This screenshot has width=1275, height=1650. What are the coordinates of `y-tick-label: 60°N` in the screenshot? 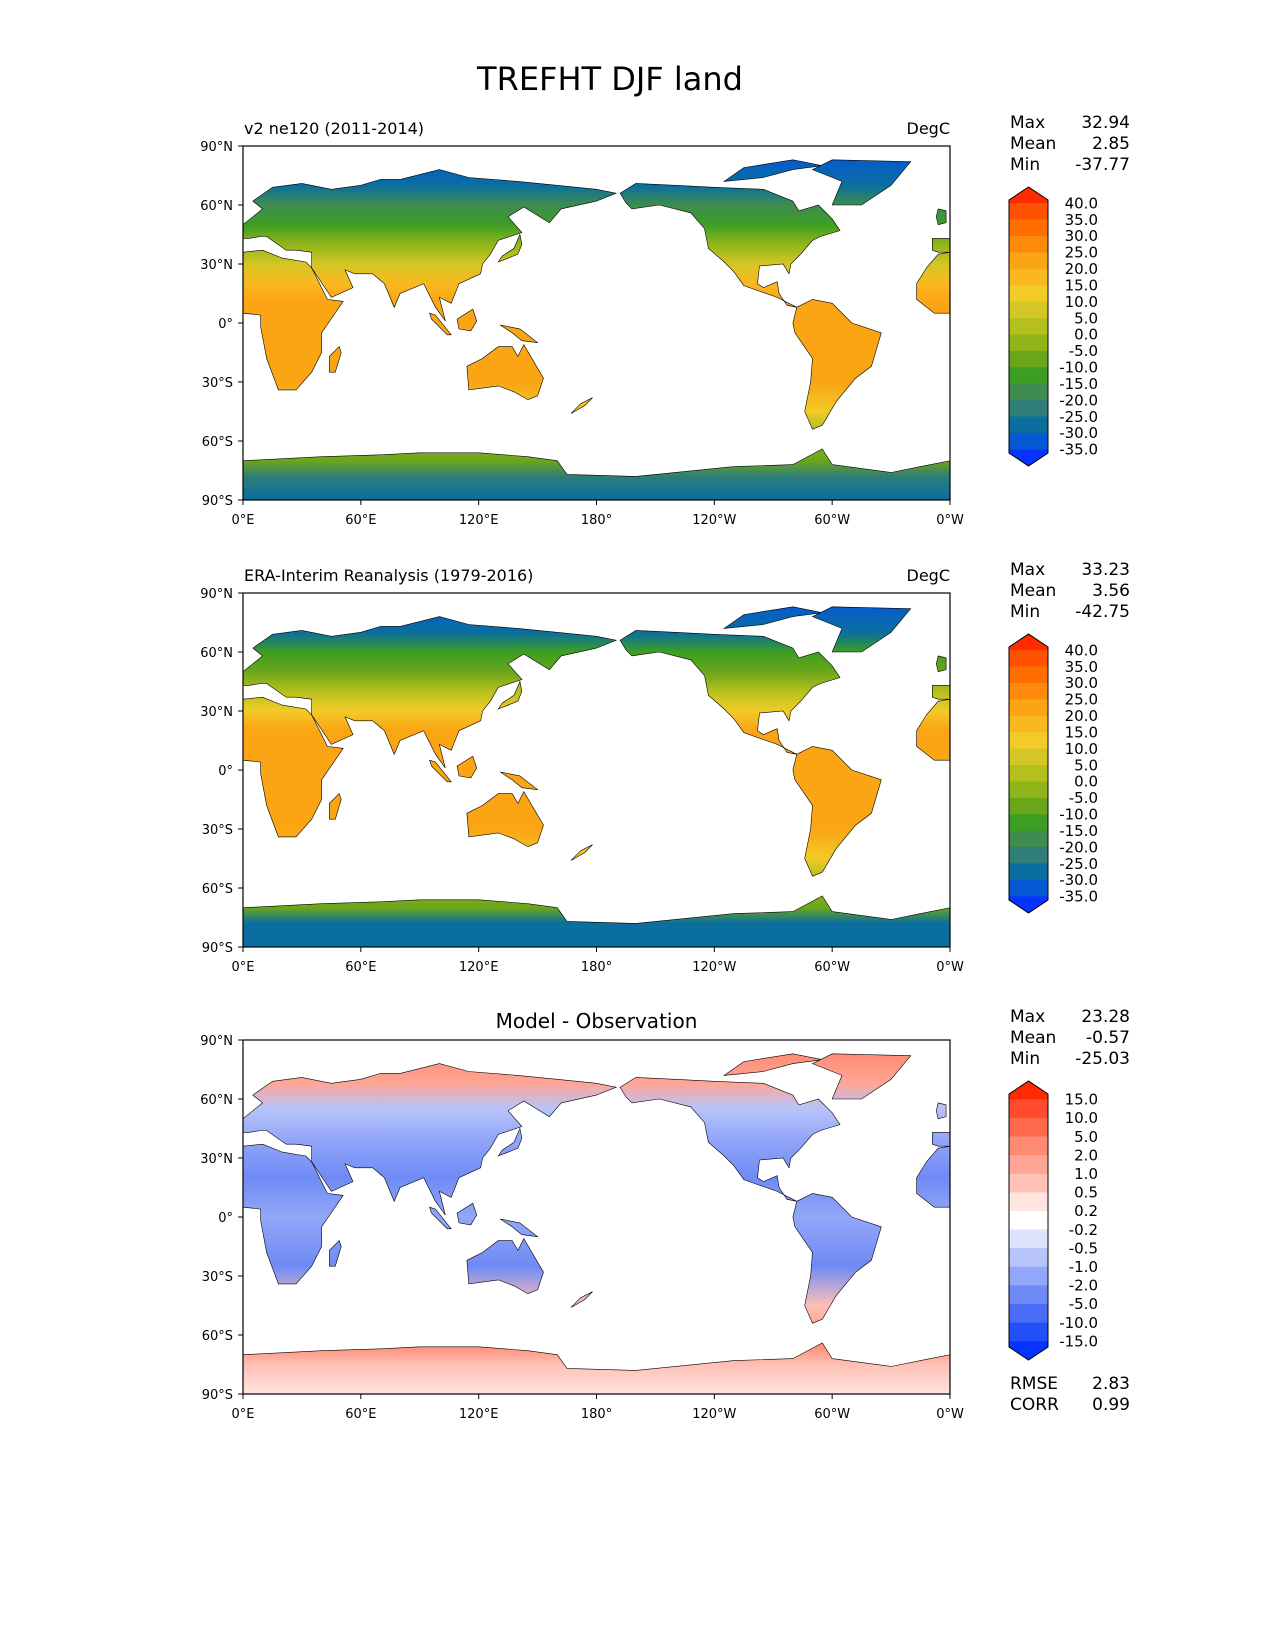 It's located at (216, 1100).